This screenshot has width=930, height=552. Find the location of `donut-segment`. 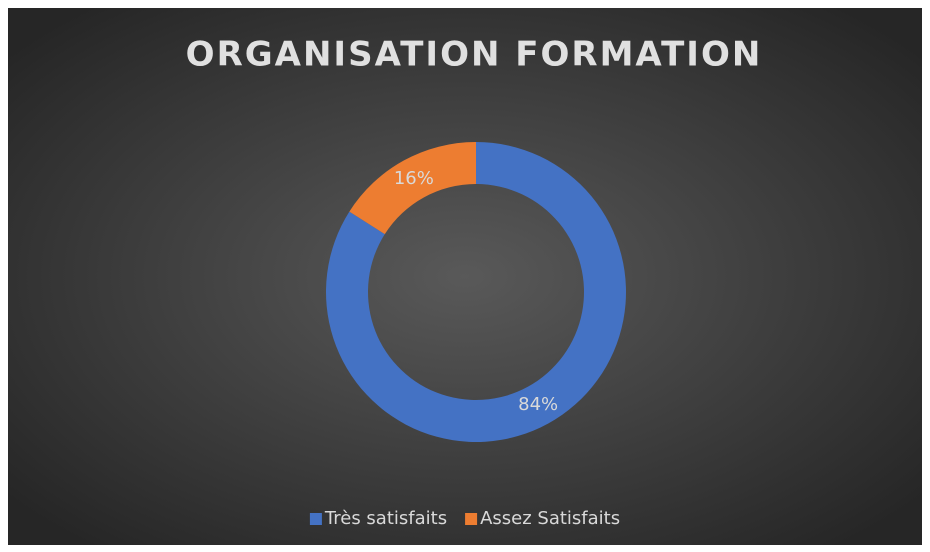

donut-segment is located at coordinates (412, 188).